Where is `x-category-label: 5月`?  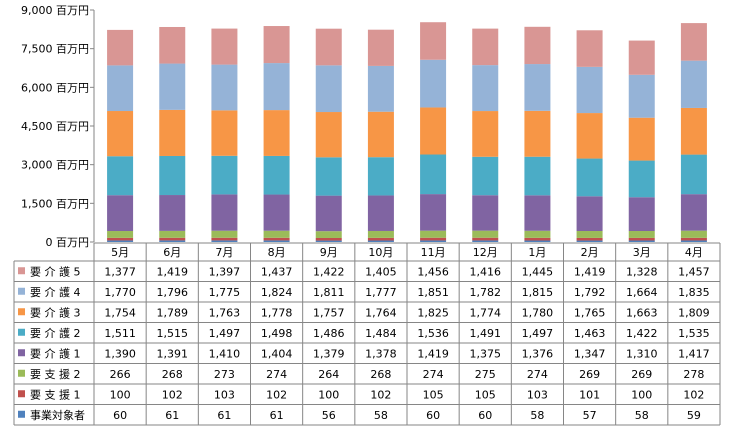
x-category-label: 5月 is located at coordinates (120, 252).